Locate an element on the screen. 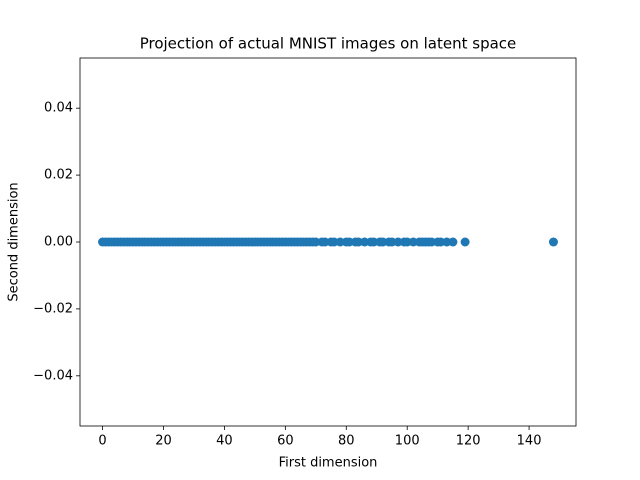  y-tick-label: −0.04 is located at coordinates (53, 375).